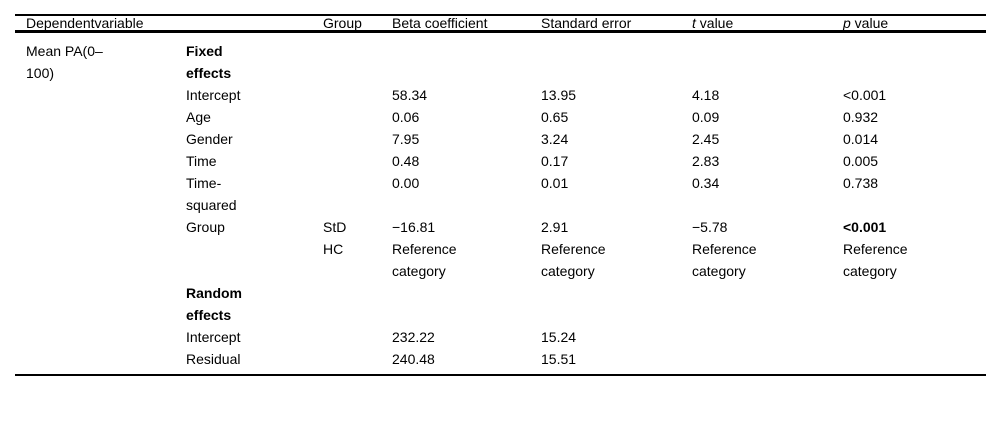 Image resolution: width=1000 pixels, height=421 pixels. What do you see at coordinates (333, 249) in the screenshot?
I see `group-cell: HC` at bounding box center [333, 249].